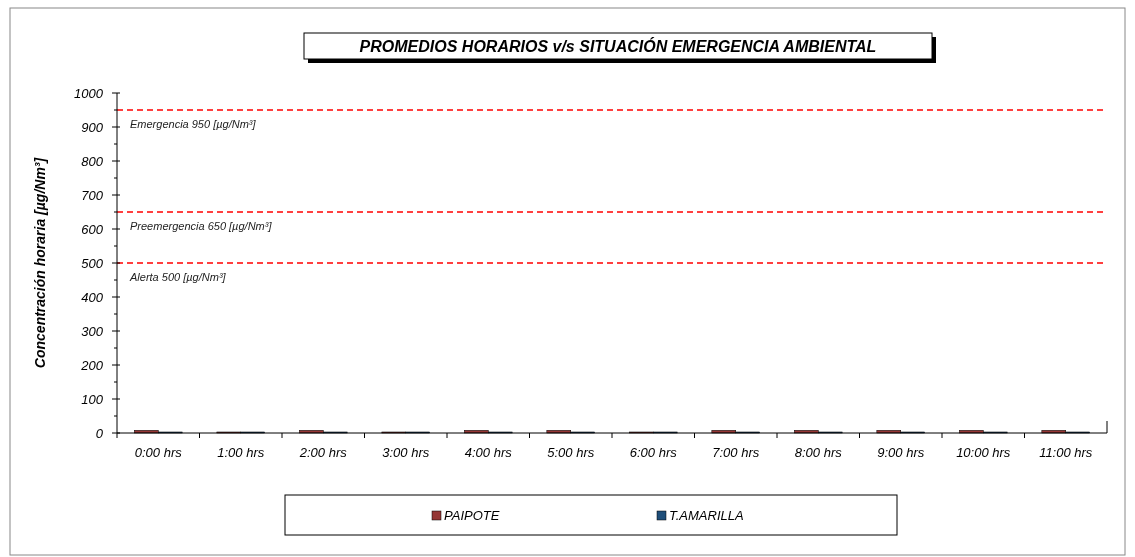 The image size is (1135, 557). What do you see at coordinates (706, 515) in the screenshot?
I see `legend-label: T.AMARILLA` at bounding box center [706, 515].